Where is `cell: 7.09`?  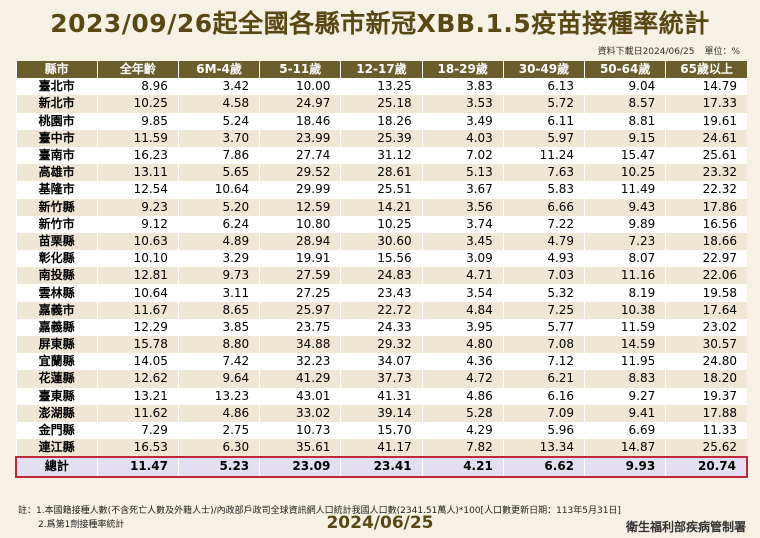 cell: 7.09 is located at coordinates (543, 413).